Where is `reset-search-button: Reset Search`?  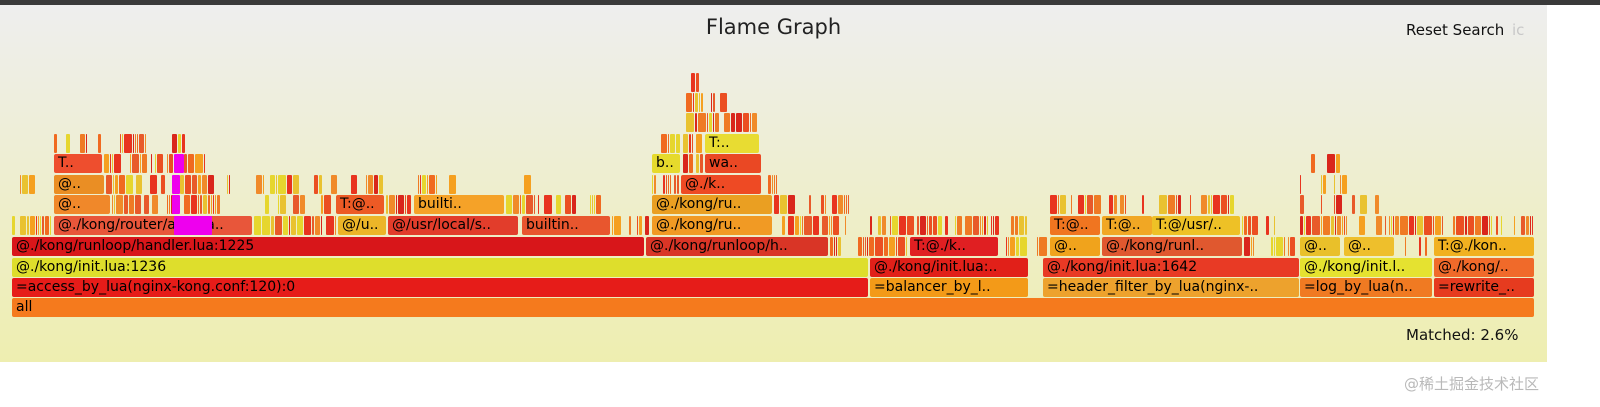
reset-search-button: Reset Search is located at coordinates (1455, 30).